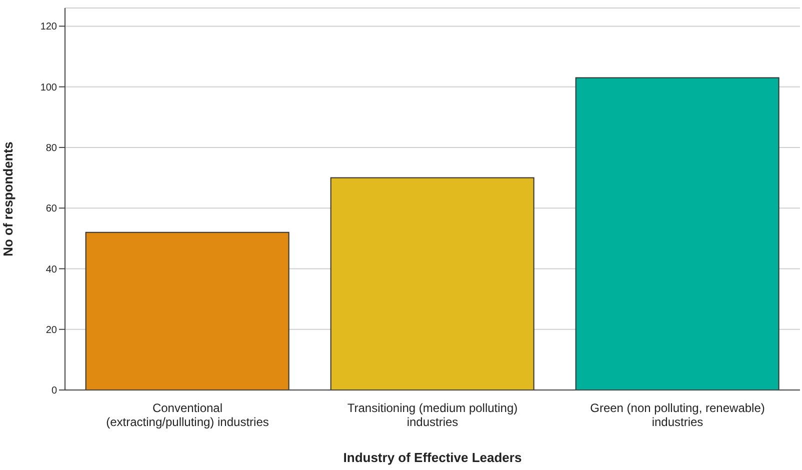 The height and width of the screenshot is (470, 802). What do you see at coordinates (54, 391) in the screenshot?
I see `y-tick-label: 0` at bounding box center [54, 391].